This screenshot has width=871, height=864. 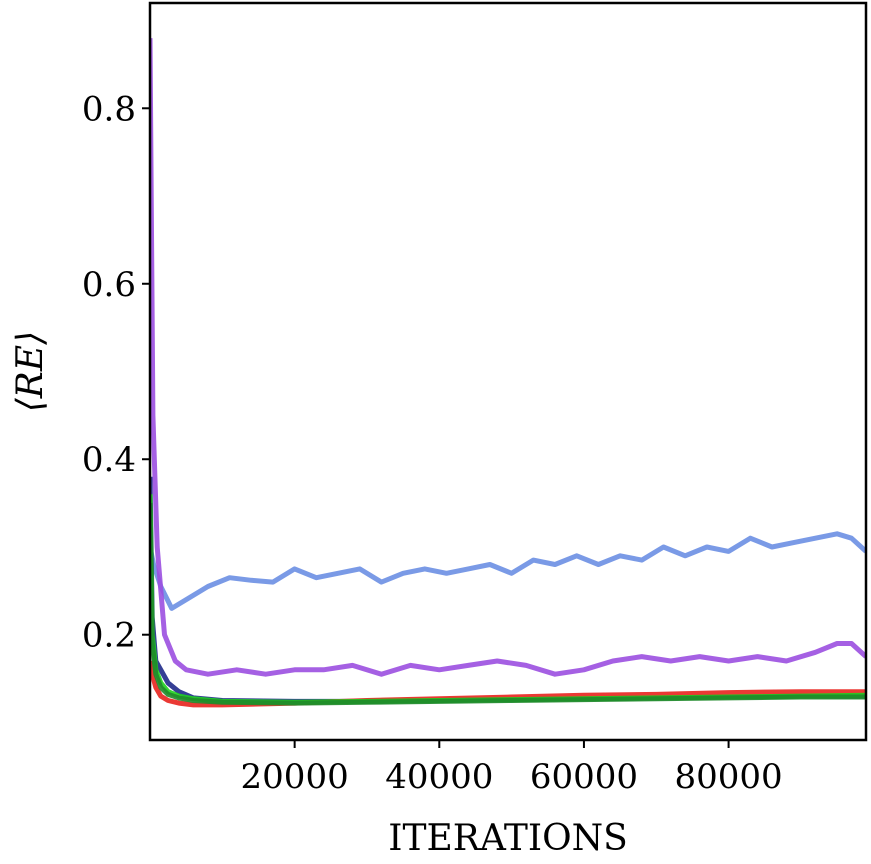 What do you see at coordinates (109, 109) in the screenshot?
I see `y-tick-label: 0.8` at bounding box center [109, 109].